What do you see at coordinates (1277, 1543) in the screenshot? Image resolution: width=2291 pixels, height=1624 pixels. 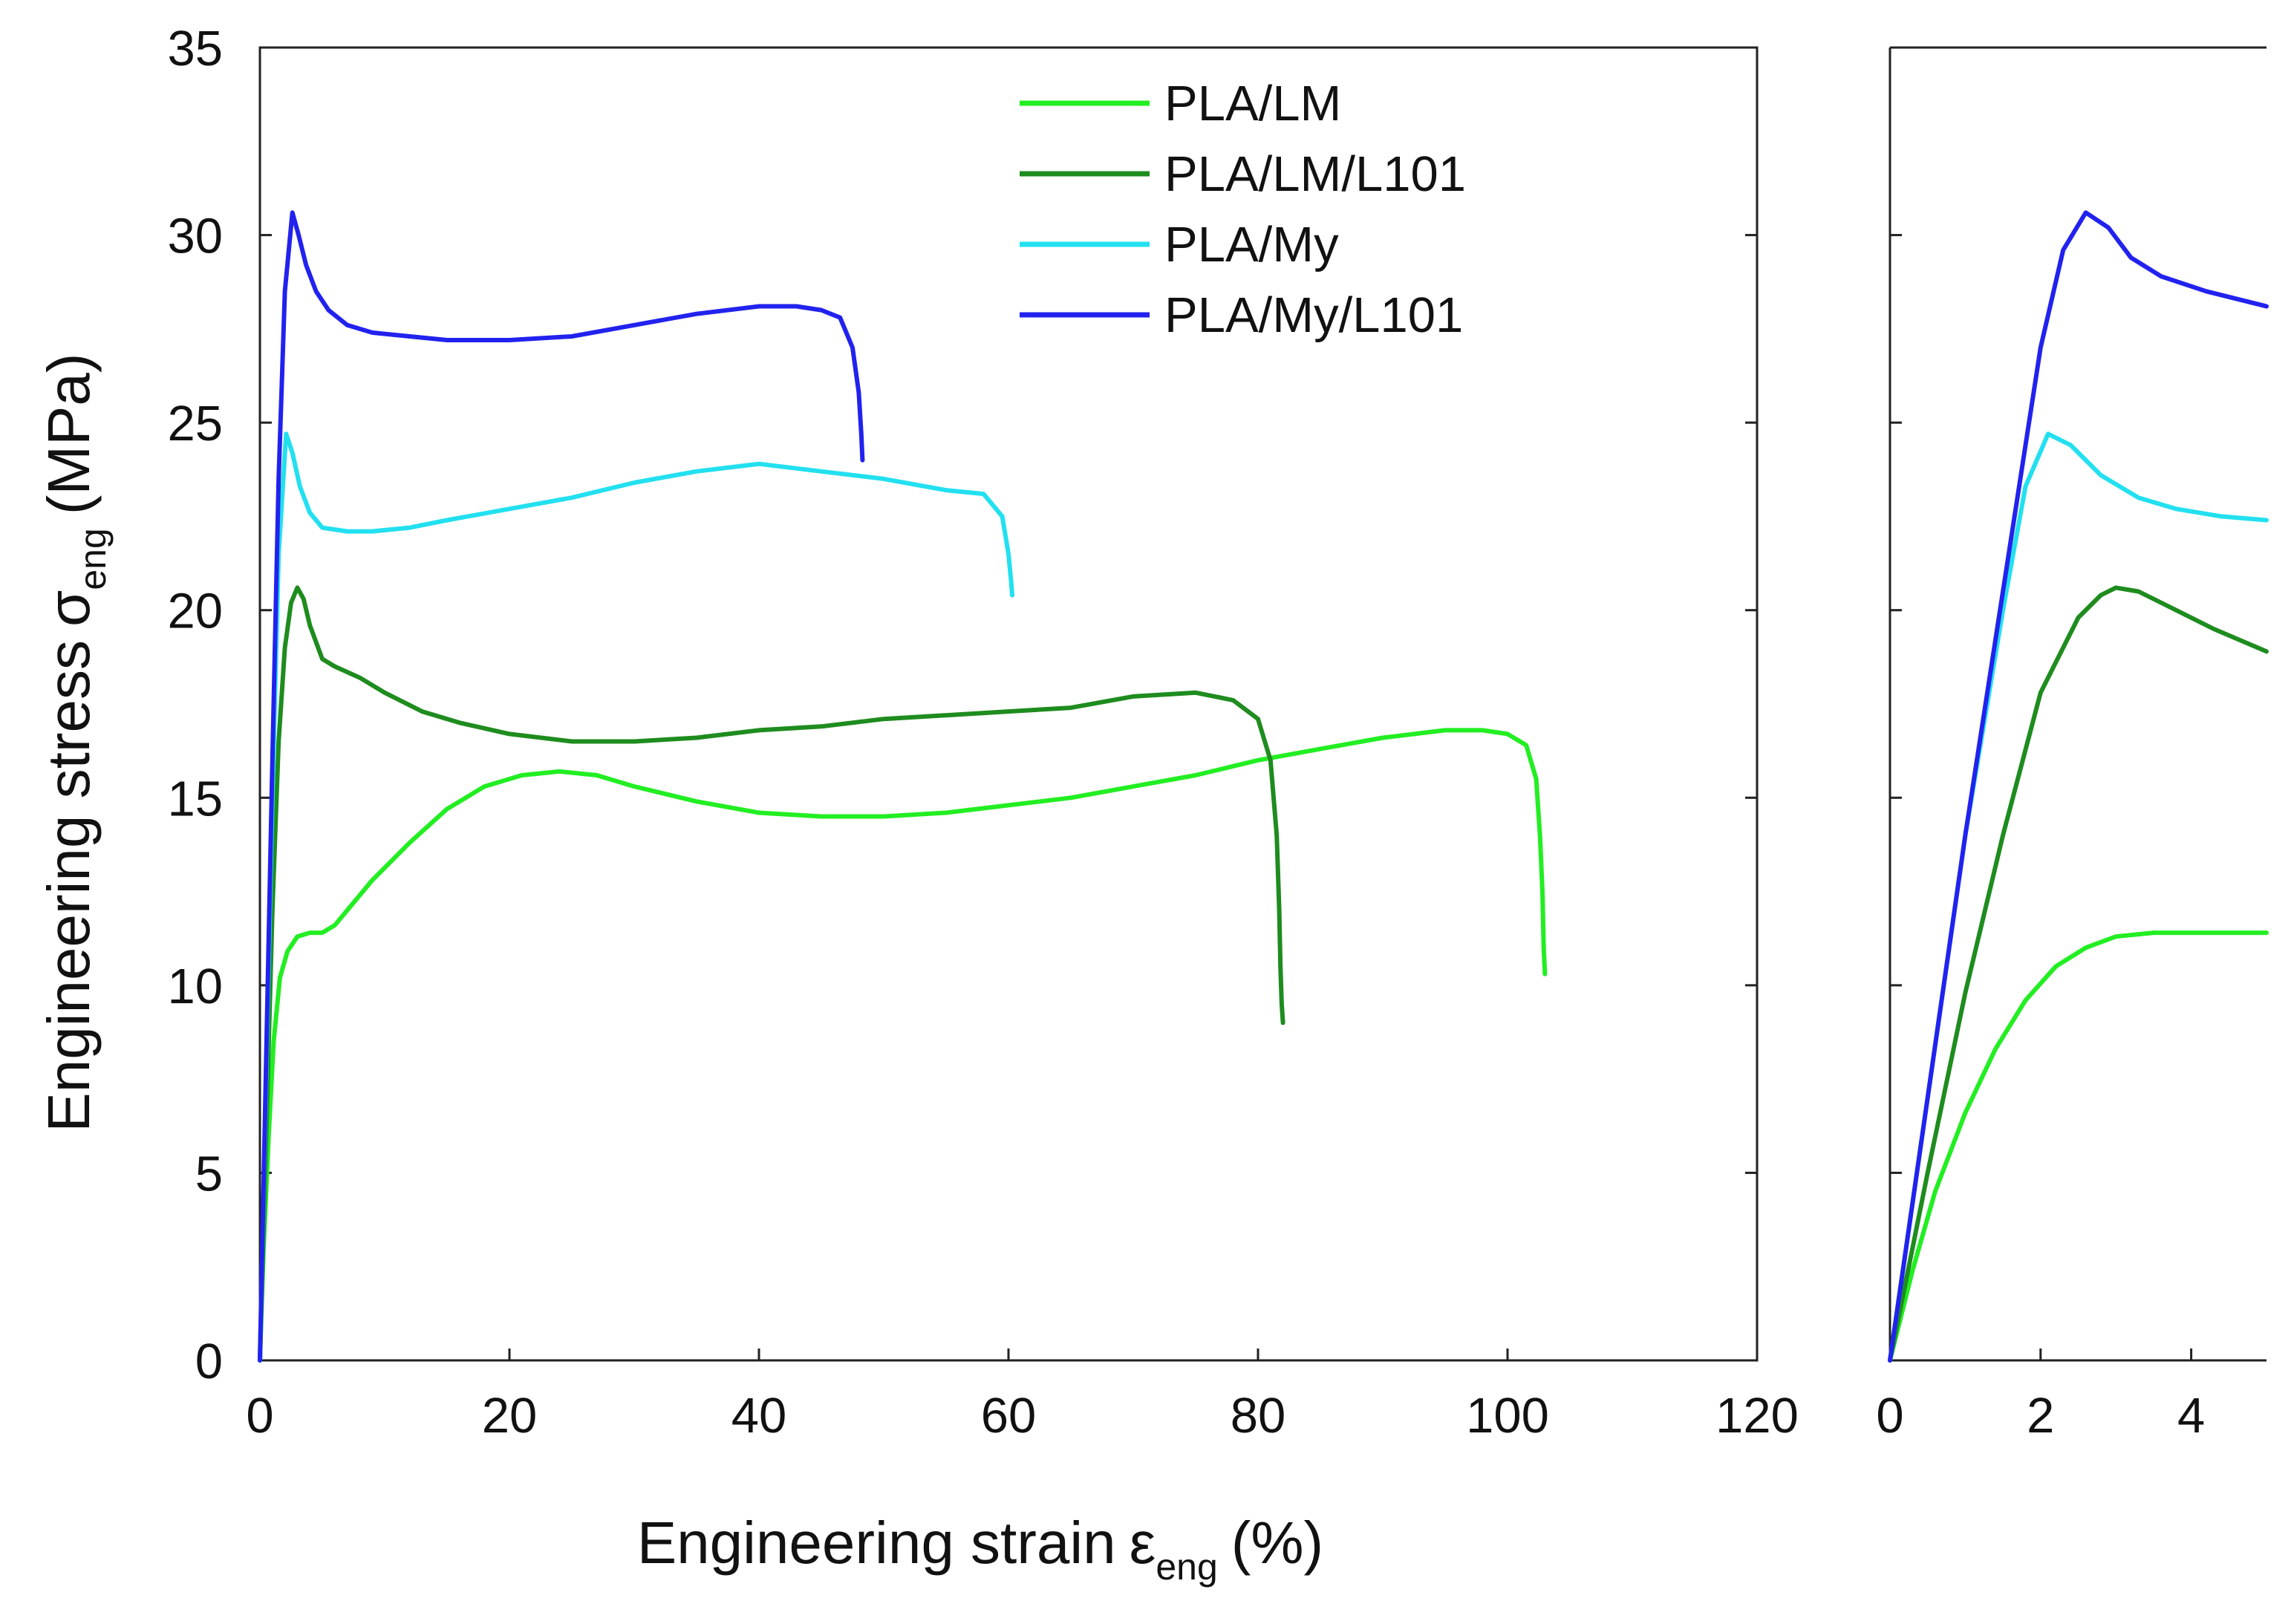 I see `x-axis-unit: (%)` at bounding box center [1277, 1543].